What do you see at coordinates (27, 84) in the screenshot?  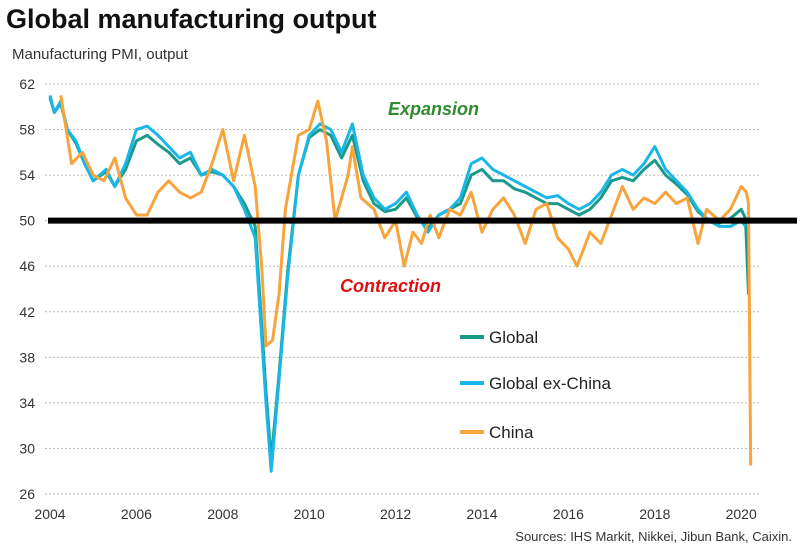 I see `y-tick-label: 62` at bounding box center [27, 84].